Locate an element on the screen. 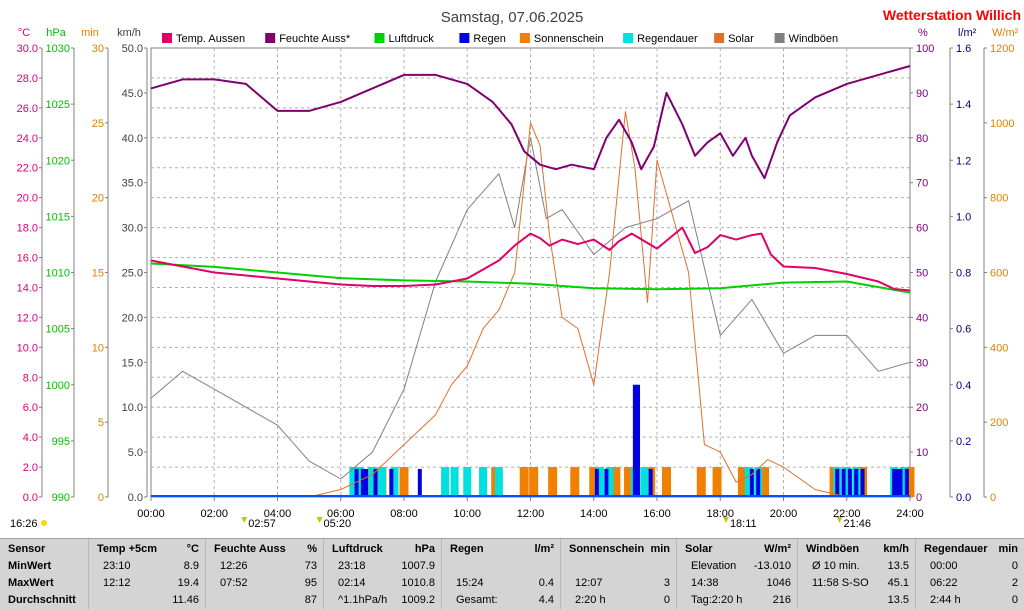  cell-value: 8.9 is located at coordinates (191, 566).